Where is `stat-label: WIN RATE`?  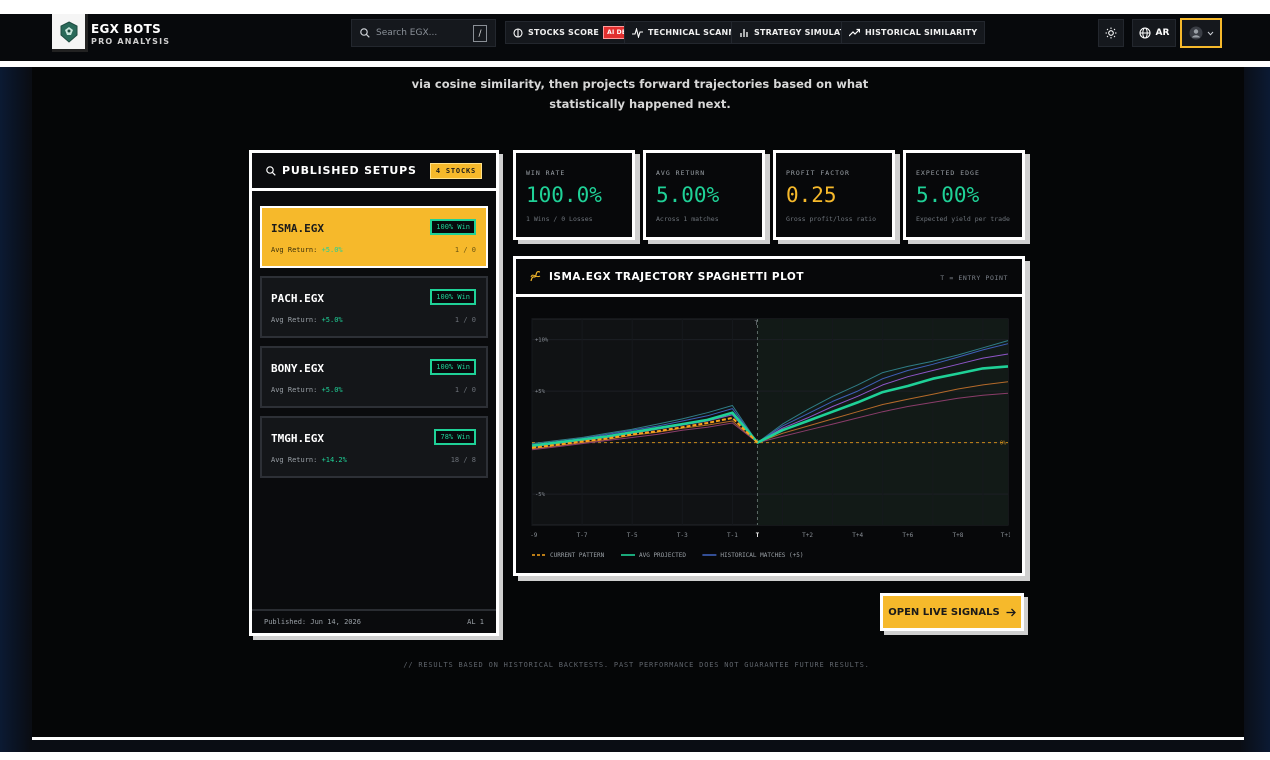
stat-label: WIN RATE is located at coordinates (546, 173).